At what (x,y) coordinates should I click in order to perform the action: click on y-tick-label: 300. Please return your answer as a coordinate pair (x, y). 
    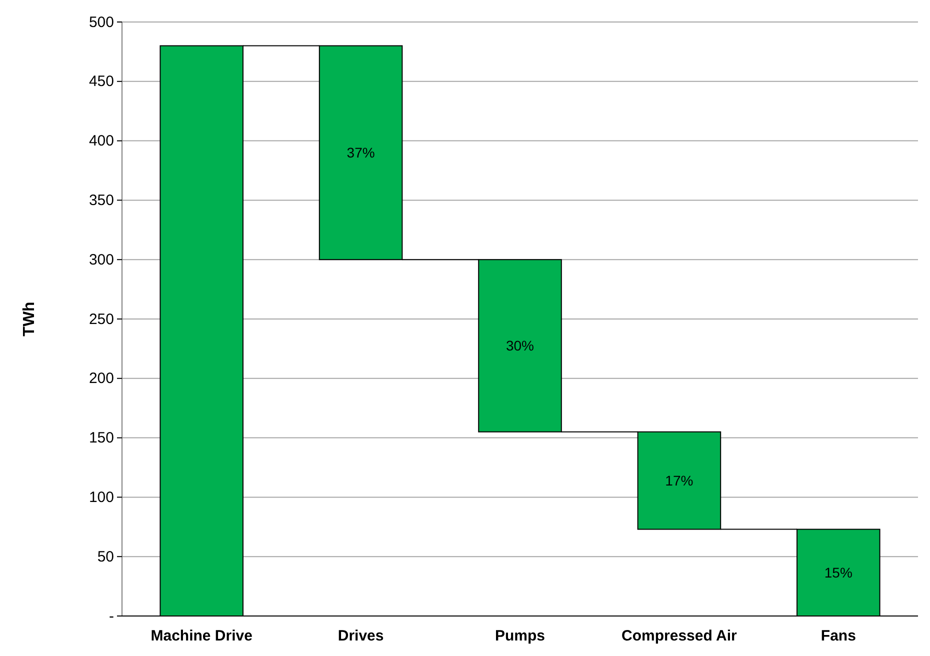
    Looking at the image, I should click on (101, 259).